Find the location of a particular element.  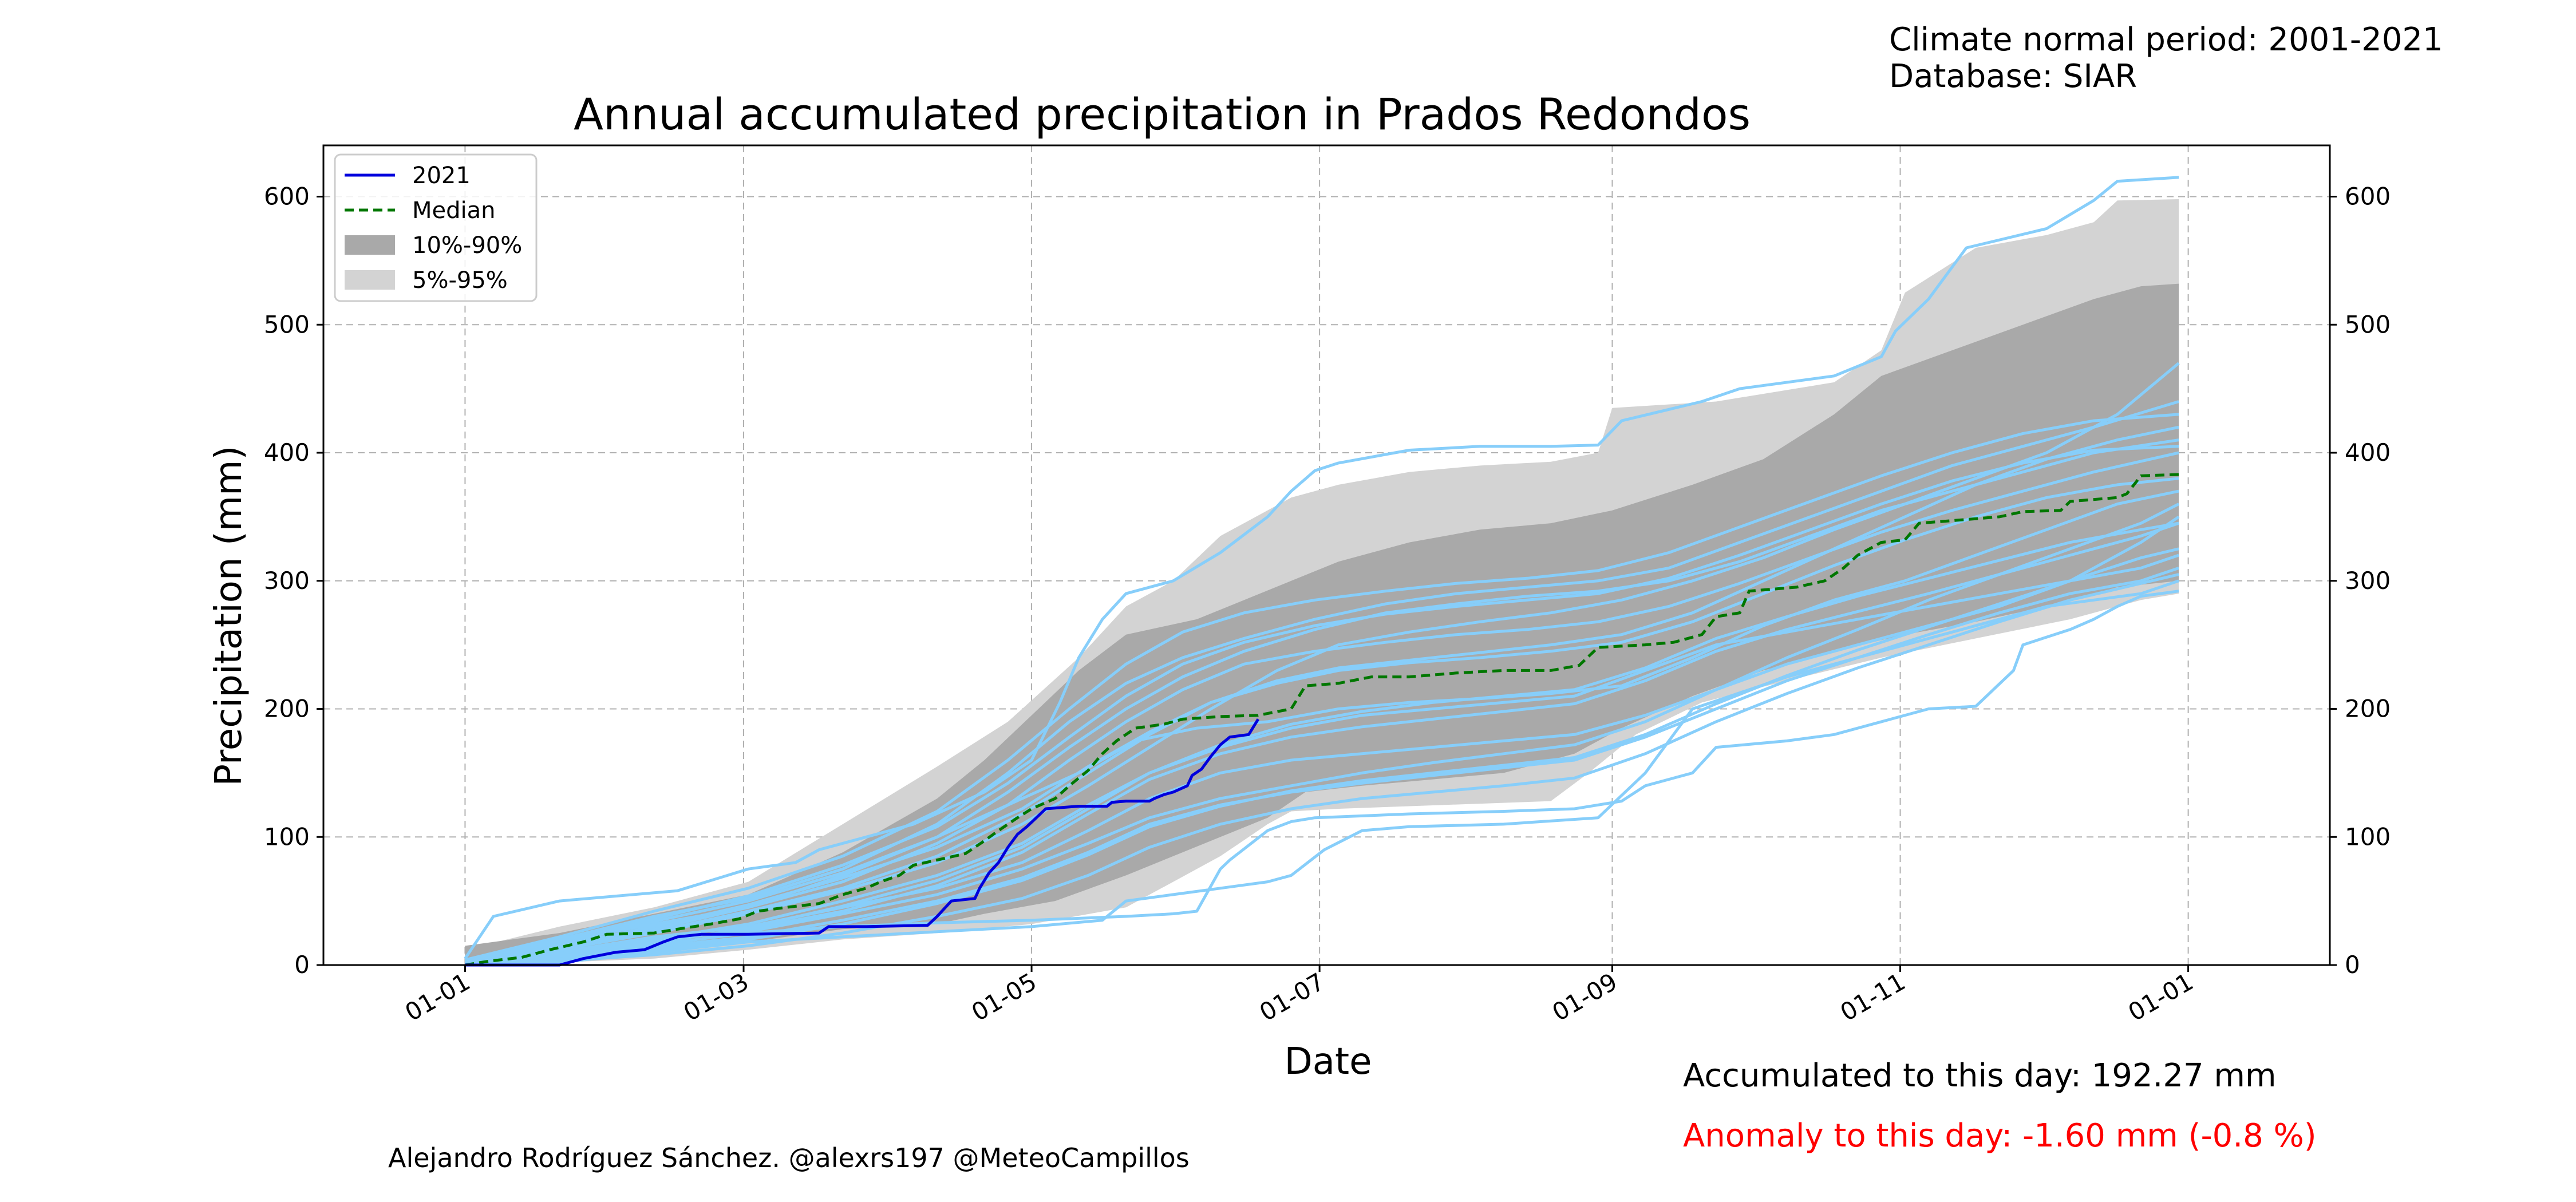

x-tick-label: 01-03 is located at coordinates (716, 997).